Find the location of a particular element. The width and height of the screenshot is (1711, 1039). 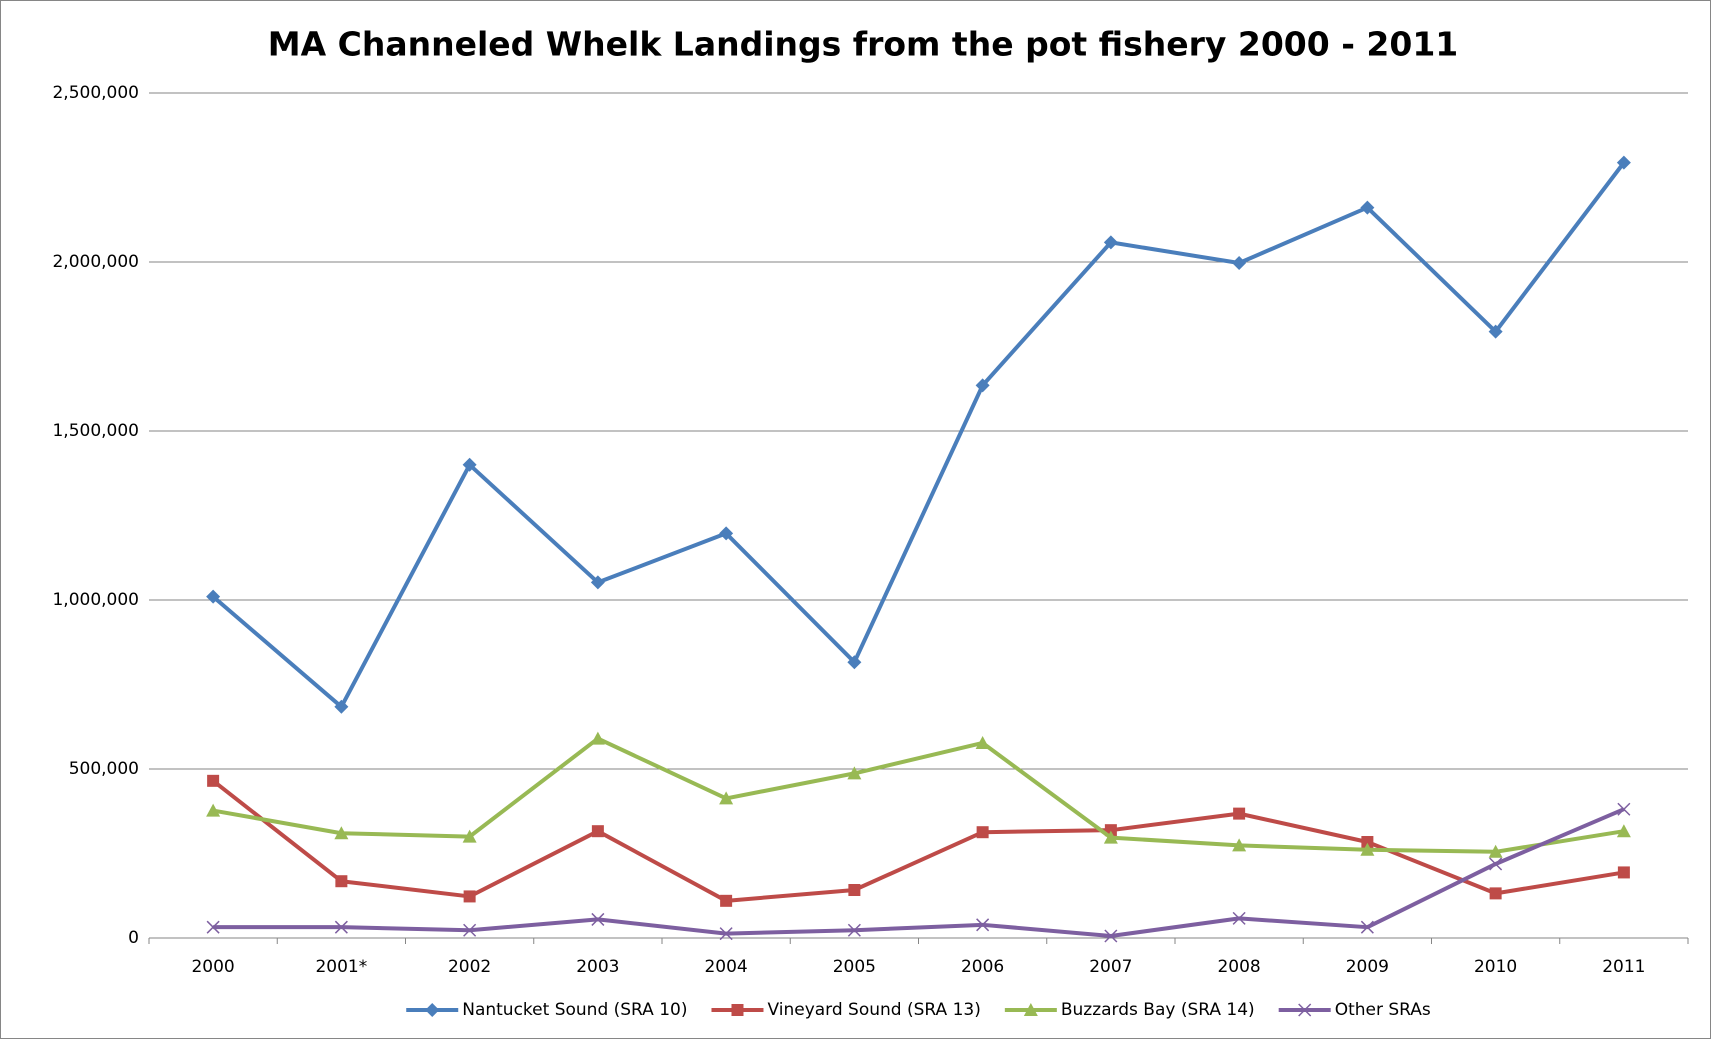

y-tick-label: 2,000,000 is located at coordinates (95, 262).